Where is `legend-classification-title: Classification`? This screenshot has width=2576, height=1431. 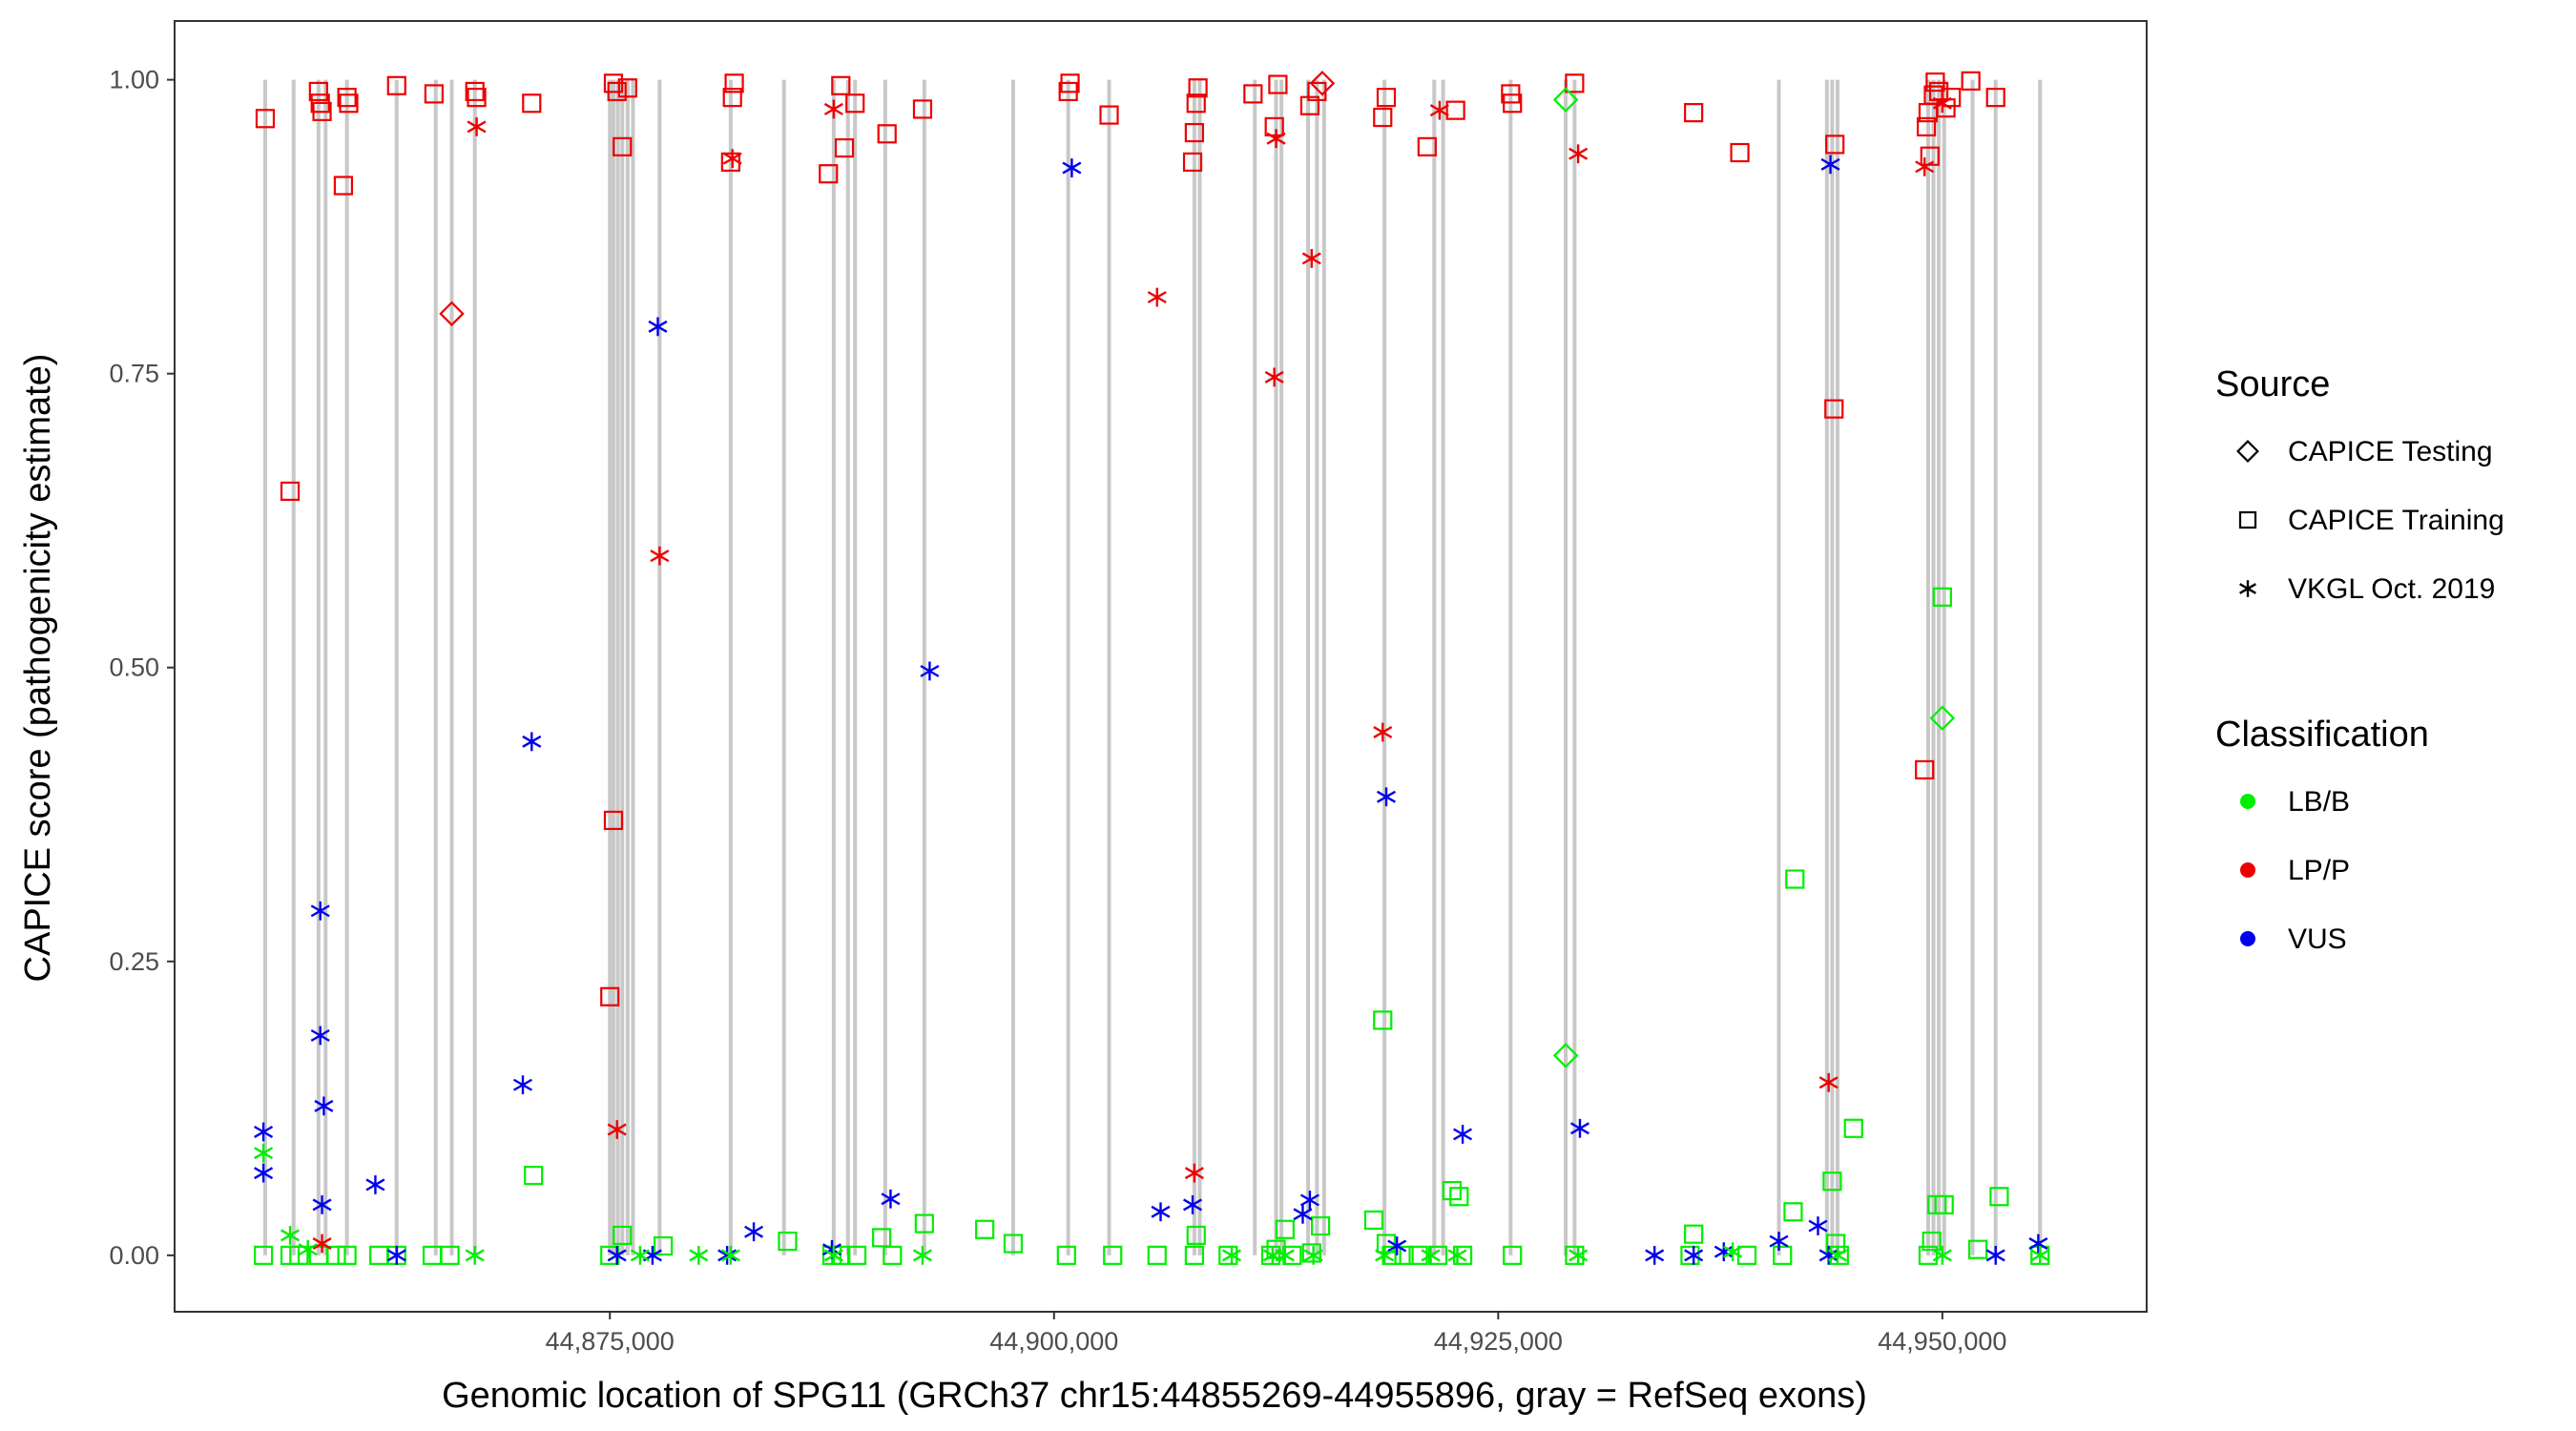
legend-classification-title: Classification is located at coordinates (2322, 735).